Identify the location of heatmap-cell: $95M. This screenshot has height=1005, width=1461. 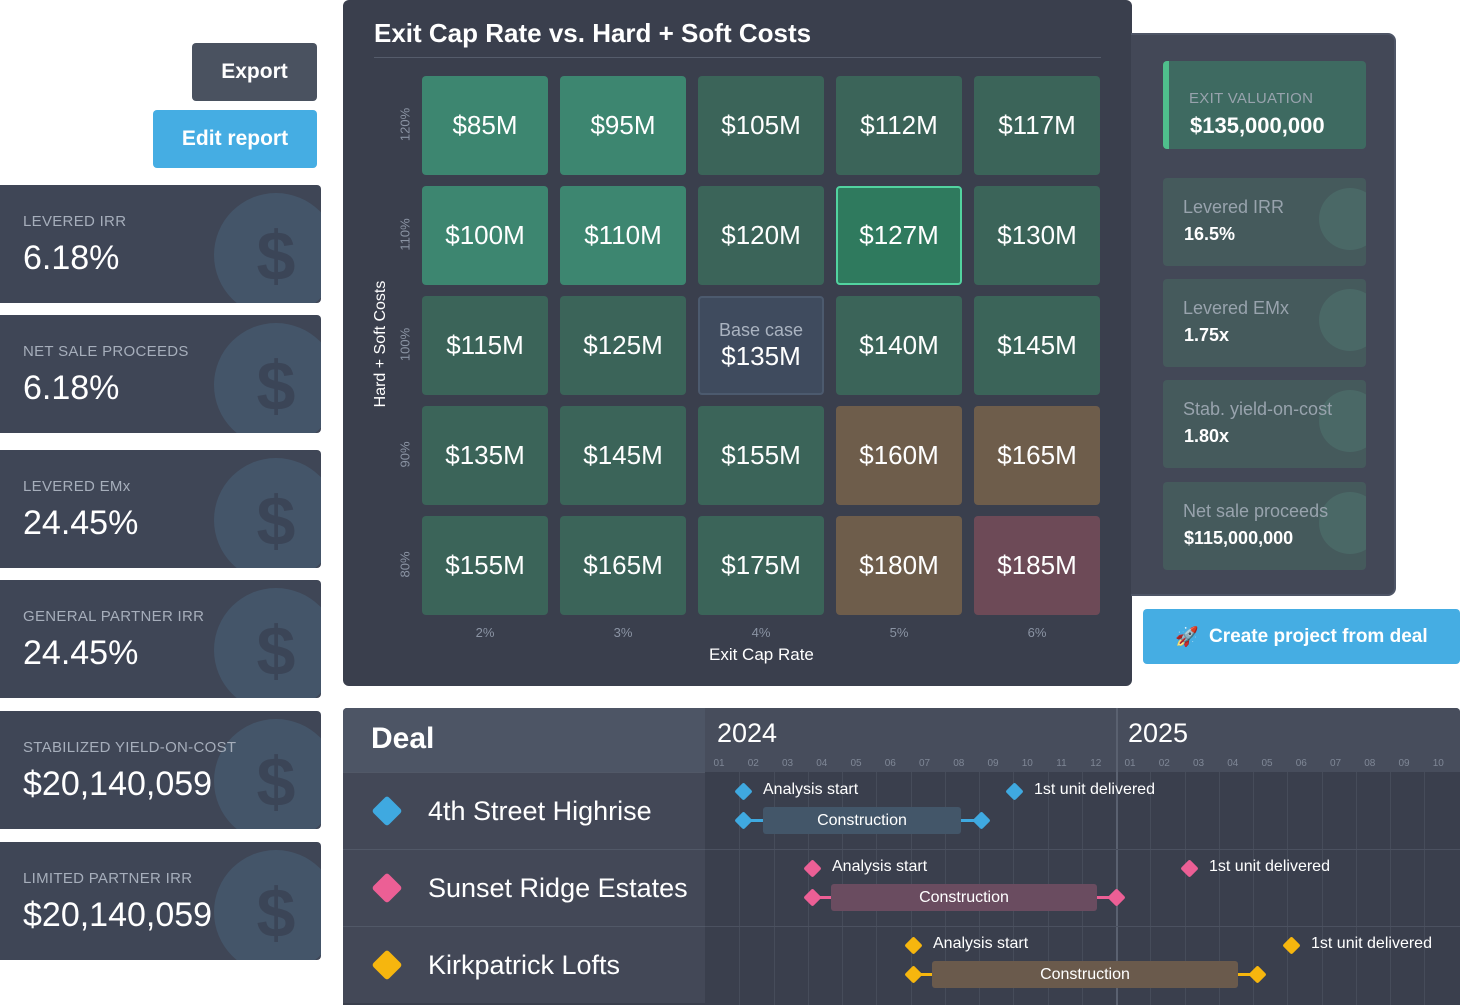
(623, 125).